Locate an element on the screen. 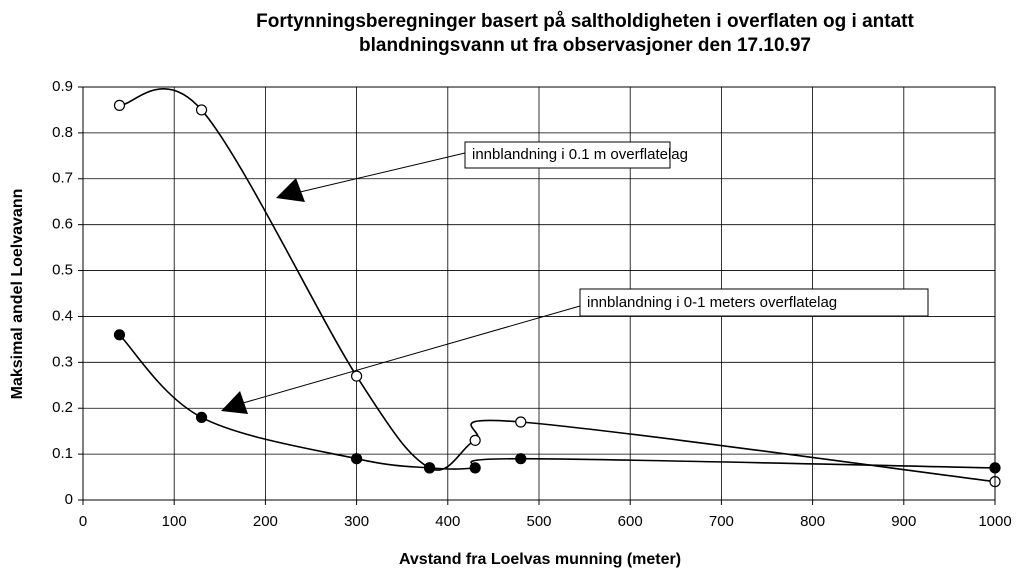  y-tick-label: 0.8 is located at coordinates (62, 132).